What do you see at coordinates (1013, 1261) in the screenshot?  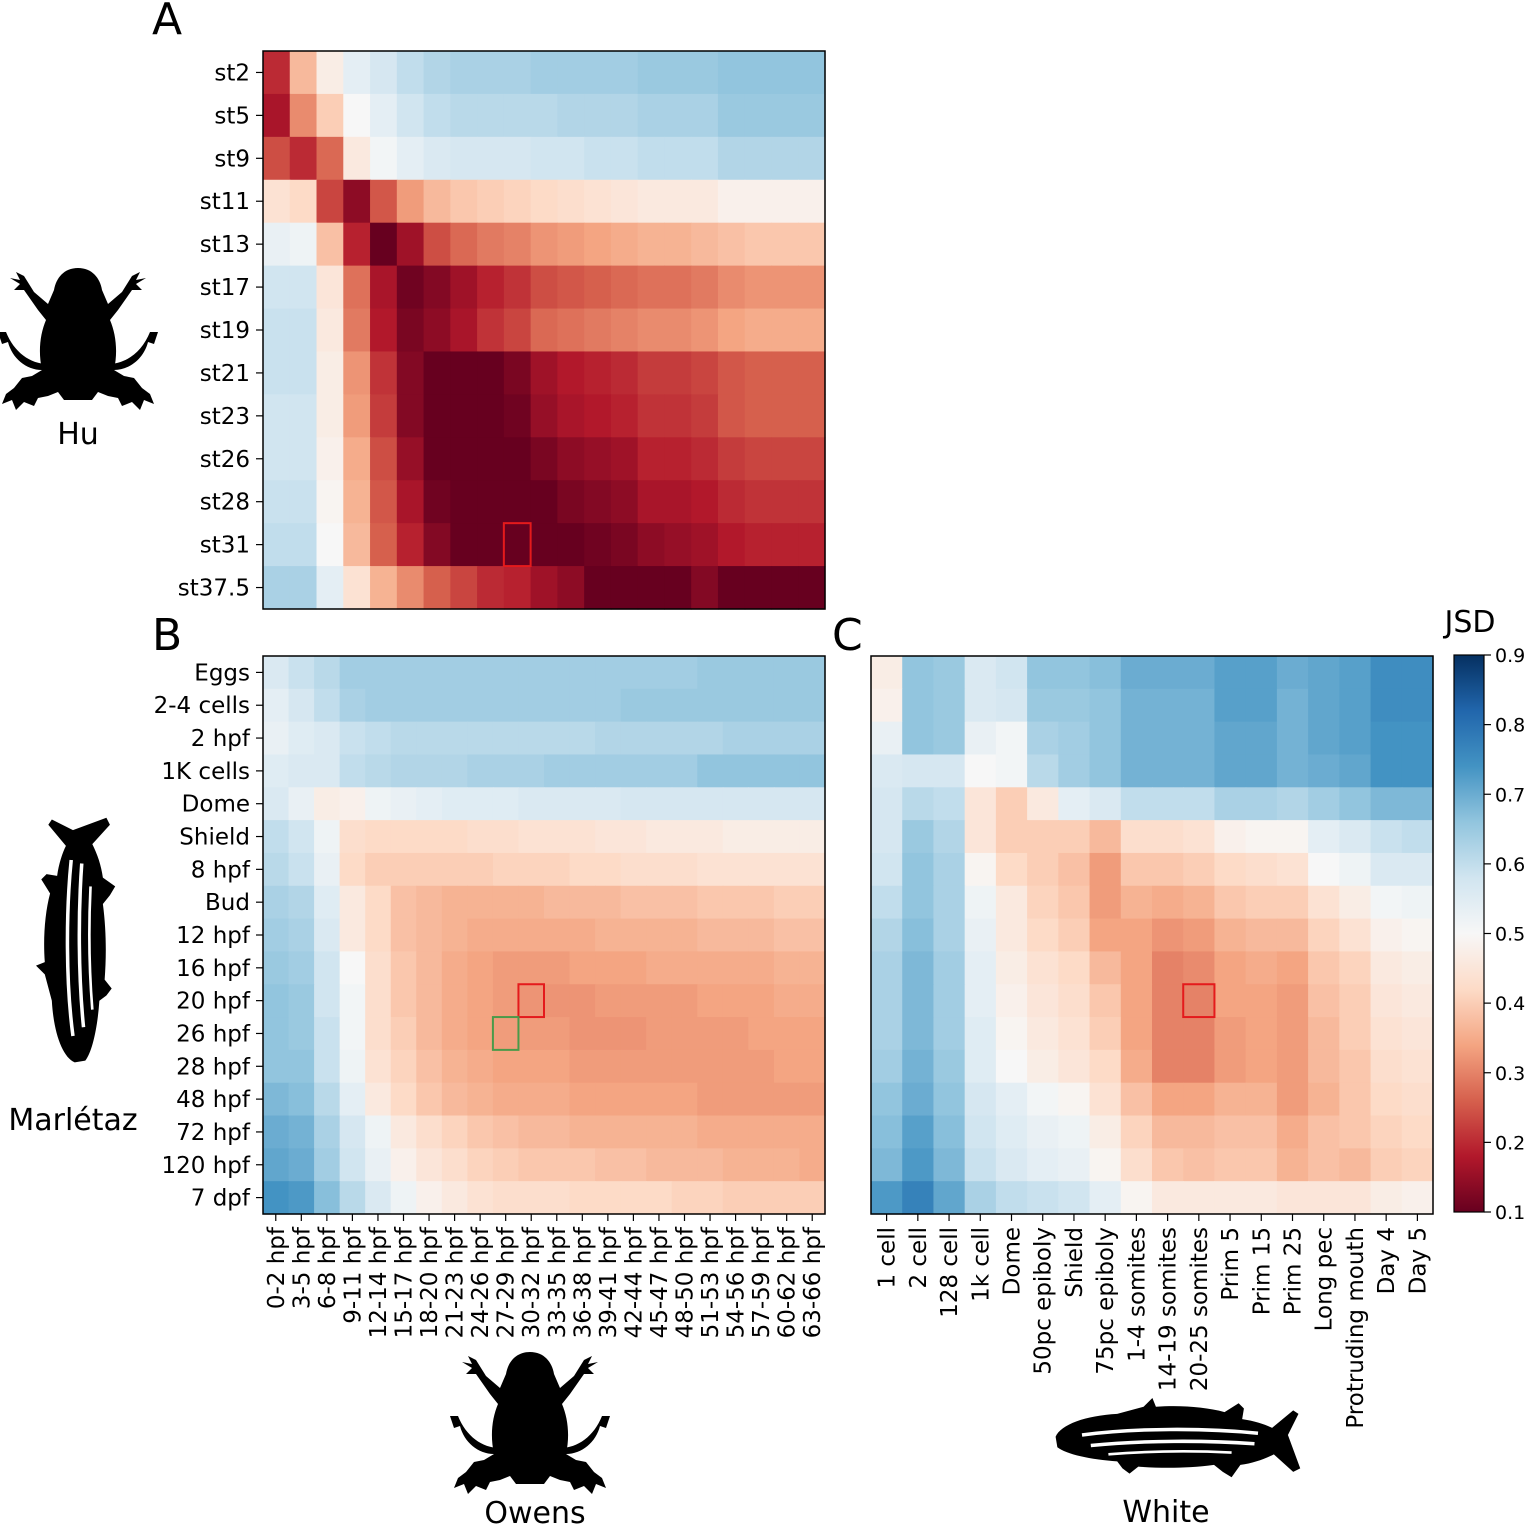 I see `column-label: Dome` at bounding box center [1013, 1261].